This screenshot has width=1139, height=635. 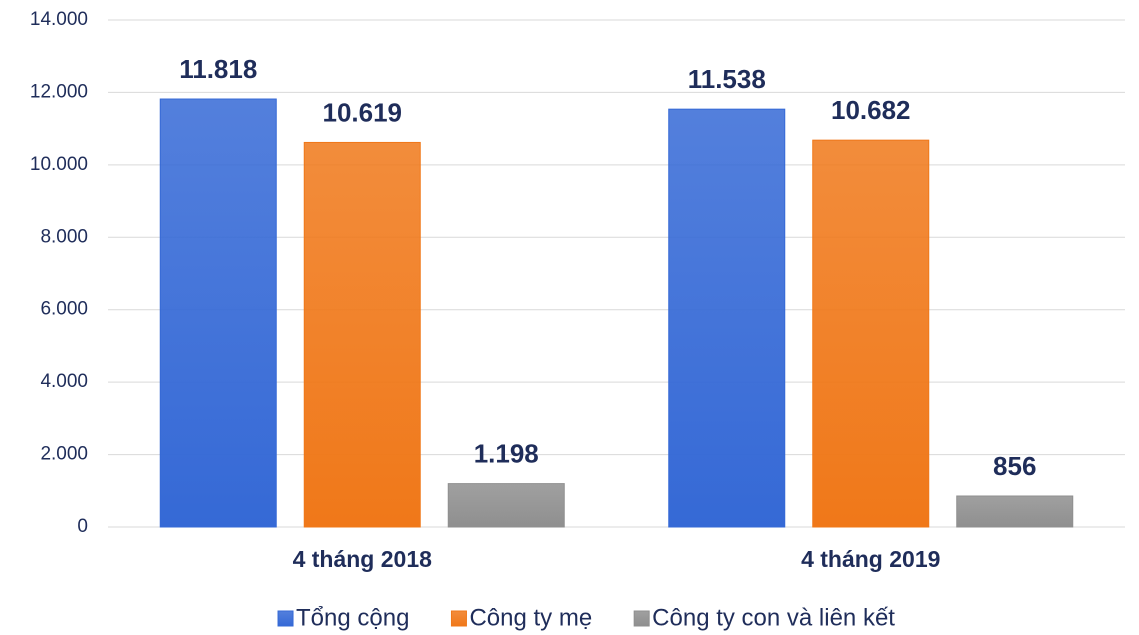 I want to click on y-tick-label: 8.000, so click(x=64, y=236).